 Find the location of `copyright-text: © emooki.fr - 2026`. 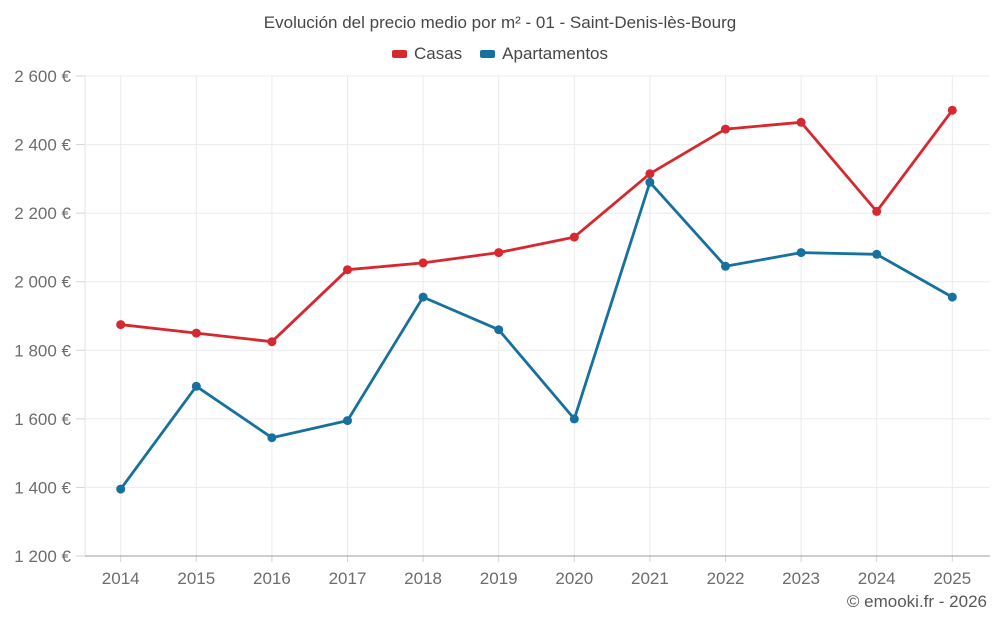

copyright-text: © emooki.fr - 2026 is located at coordinates (916, 601).